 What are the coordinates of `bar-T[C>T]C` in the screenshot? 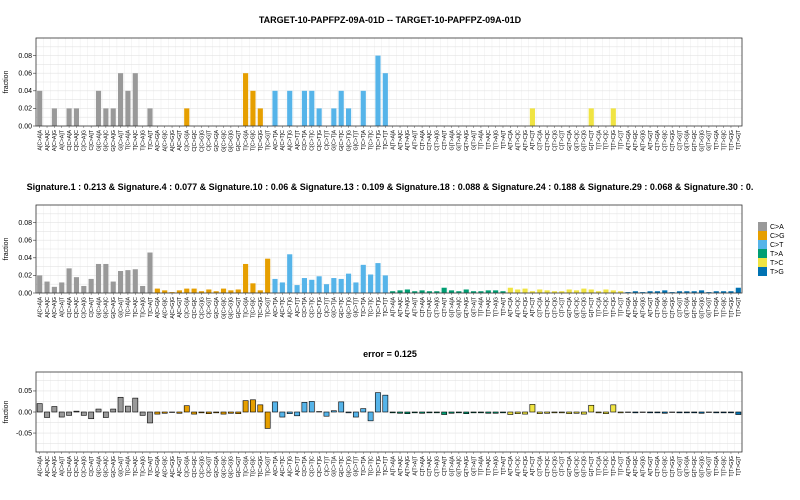 It's located at (370, 416).